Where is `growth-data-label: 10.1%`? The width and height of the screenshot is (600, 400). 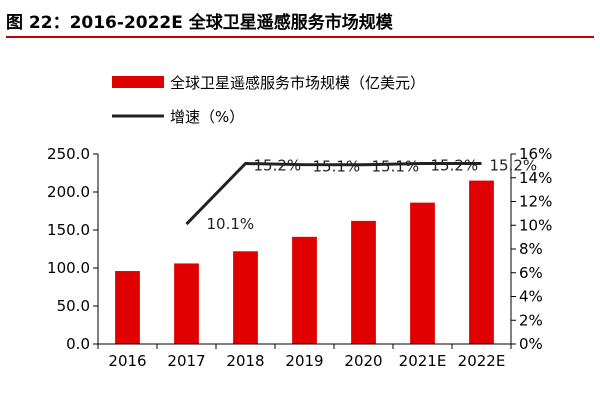 growth-data-label: 10.1% is located at coordinates (231, 224).